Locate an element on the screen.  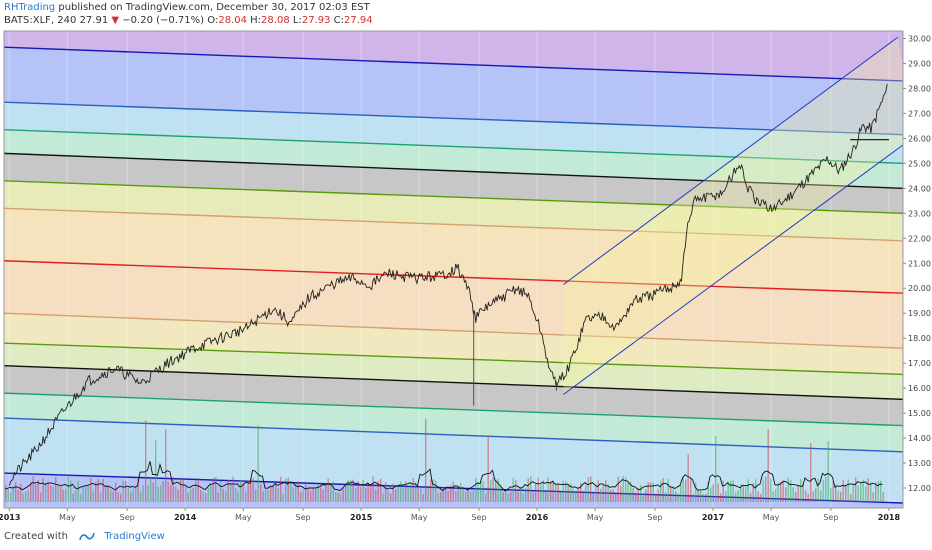
time-tick-label: Sep is located at coordinates (654, 517).